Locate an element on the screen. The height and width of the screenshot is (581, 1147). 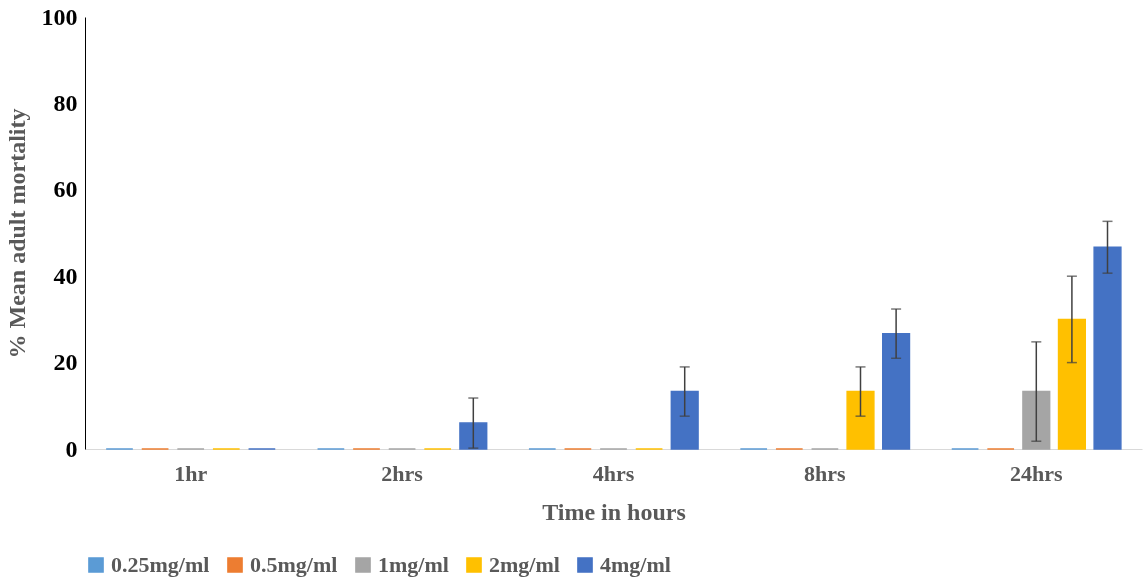
y-tick-label: 80 is located at coordinates (65, 102).